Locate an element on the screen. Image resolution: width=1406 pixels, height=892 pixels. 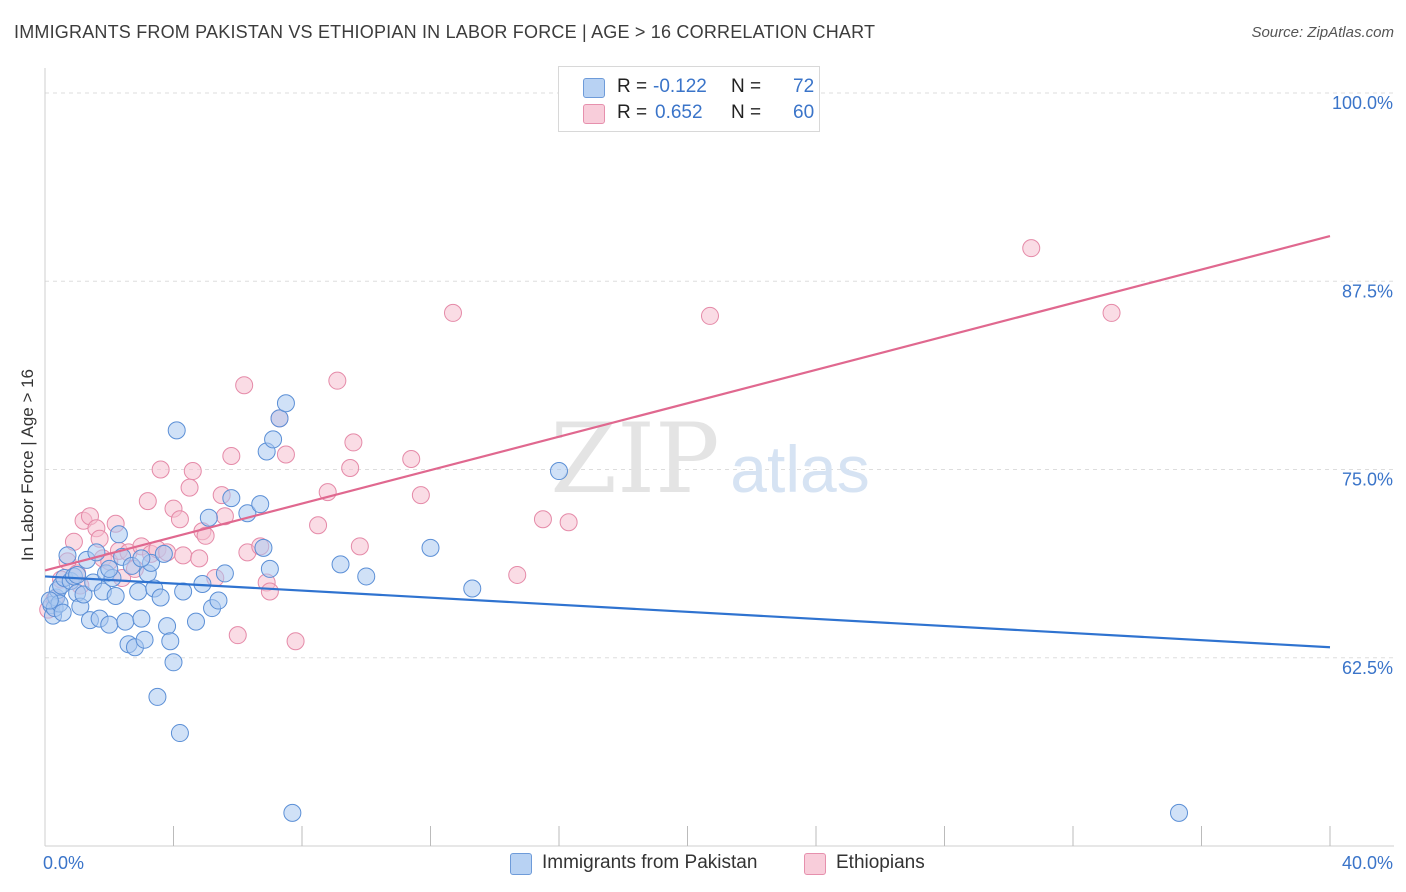
legend-swatch-ethiopians is located at coordinates (594, 114).